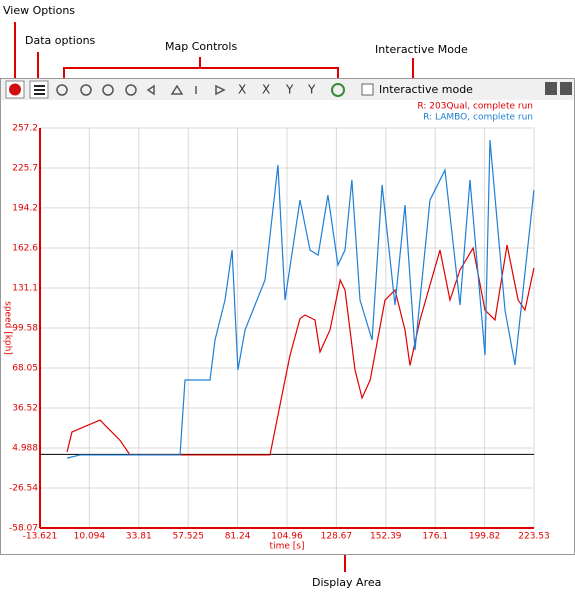 The height and width of the screenshot is (594, 575). What do you see at coordinates (478, 118) in the screenshot?
I see `legend-entry: R: LAMBO, complete run` at bounding box center [478, 118].